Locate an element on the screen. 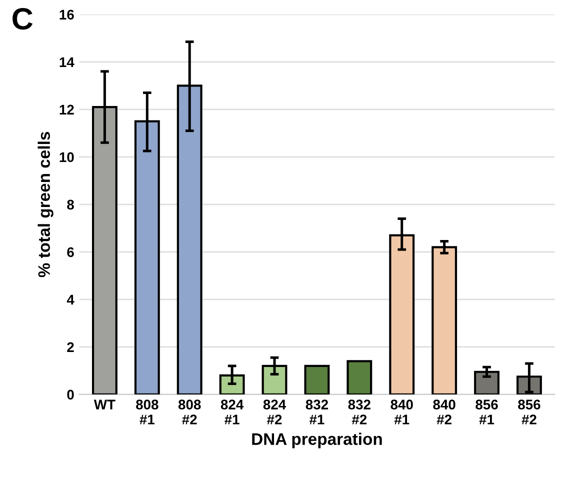  x-tick-label: 856 #2 is located at coordinates (529, 412).